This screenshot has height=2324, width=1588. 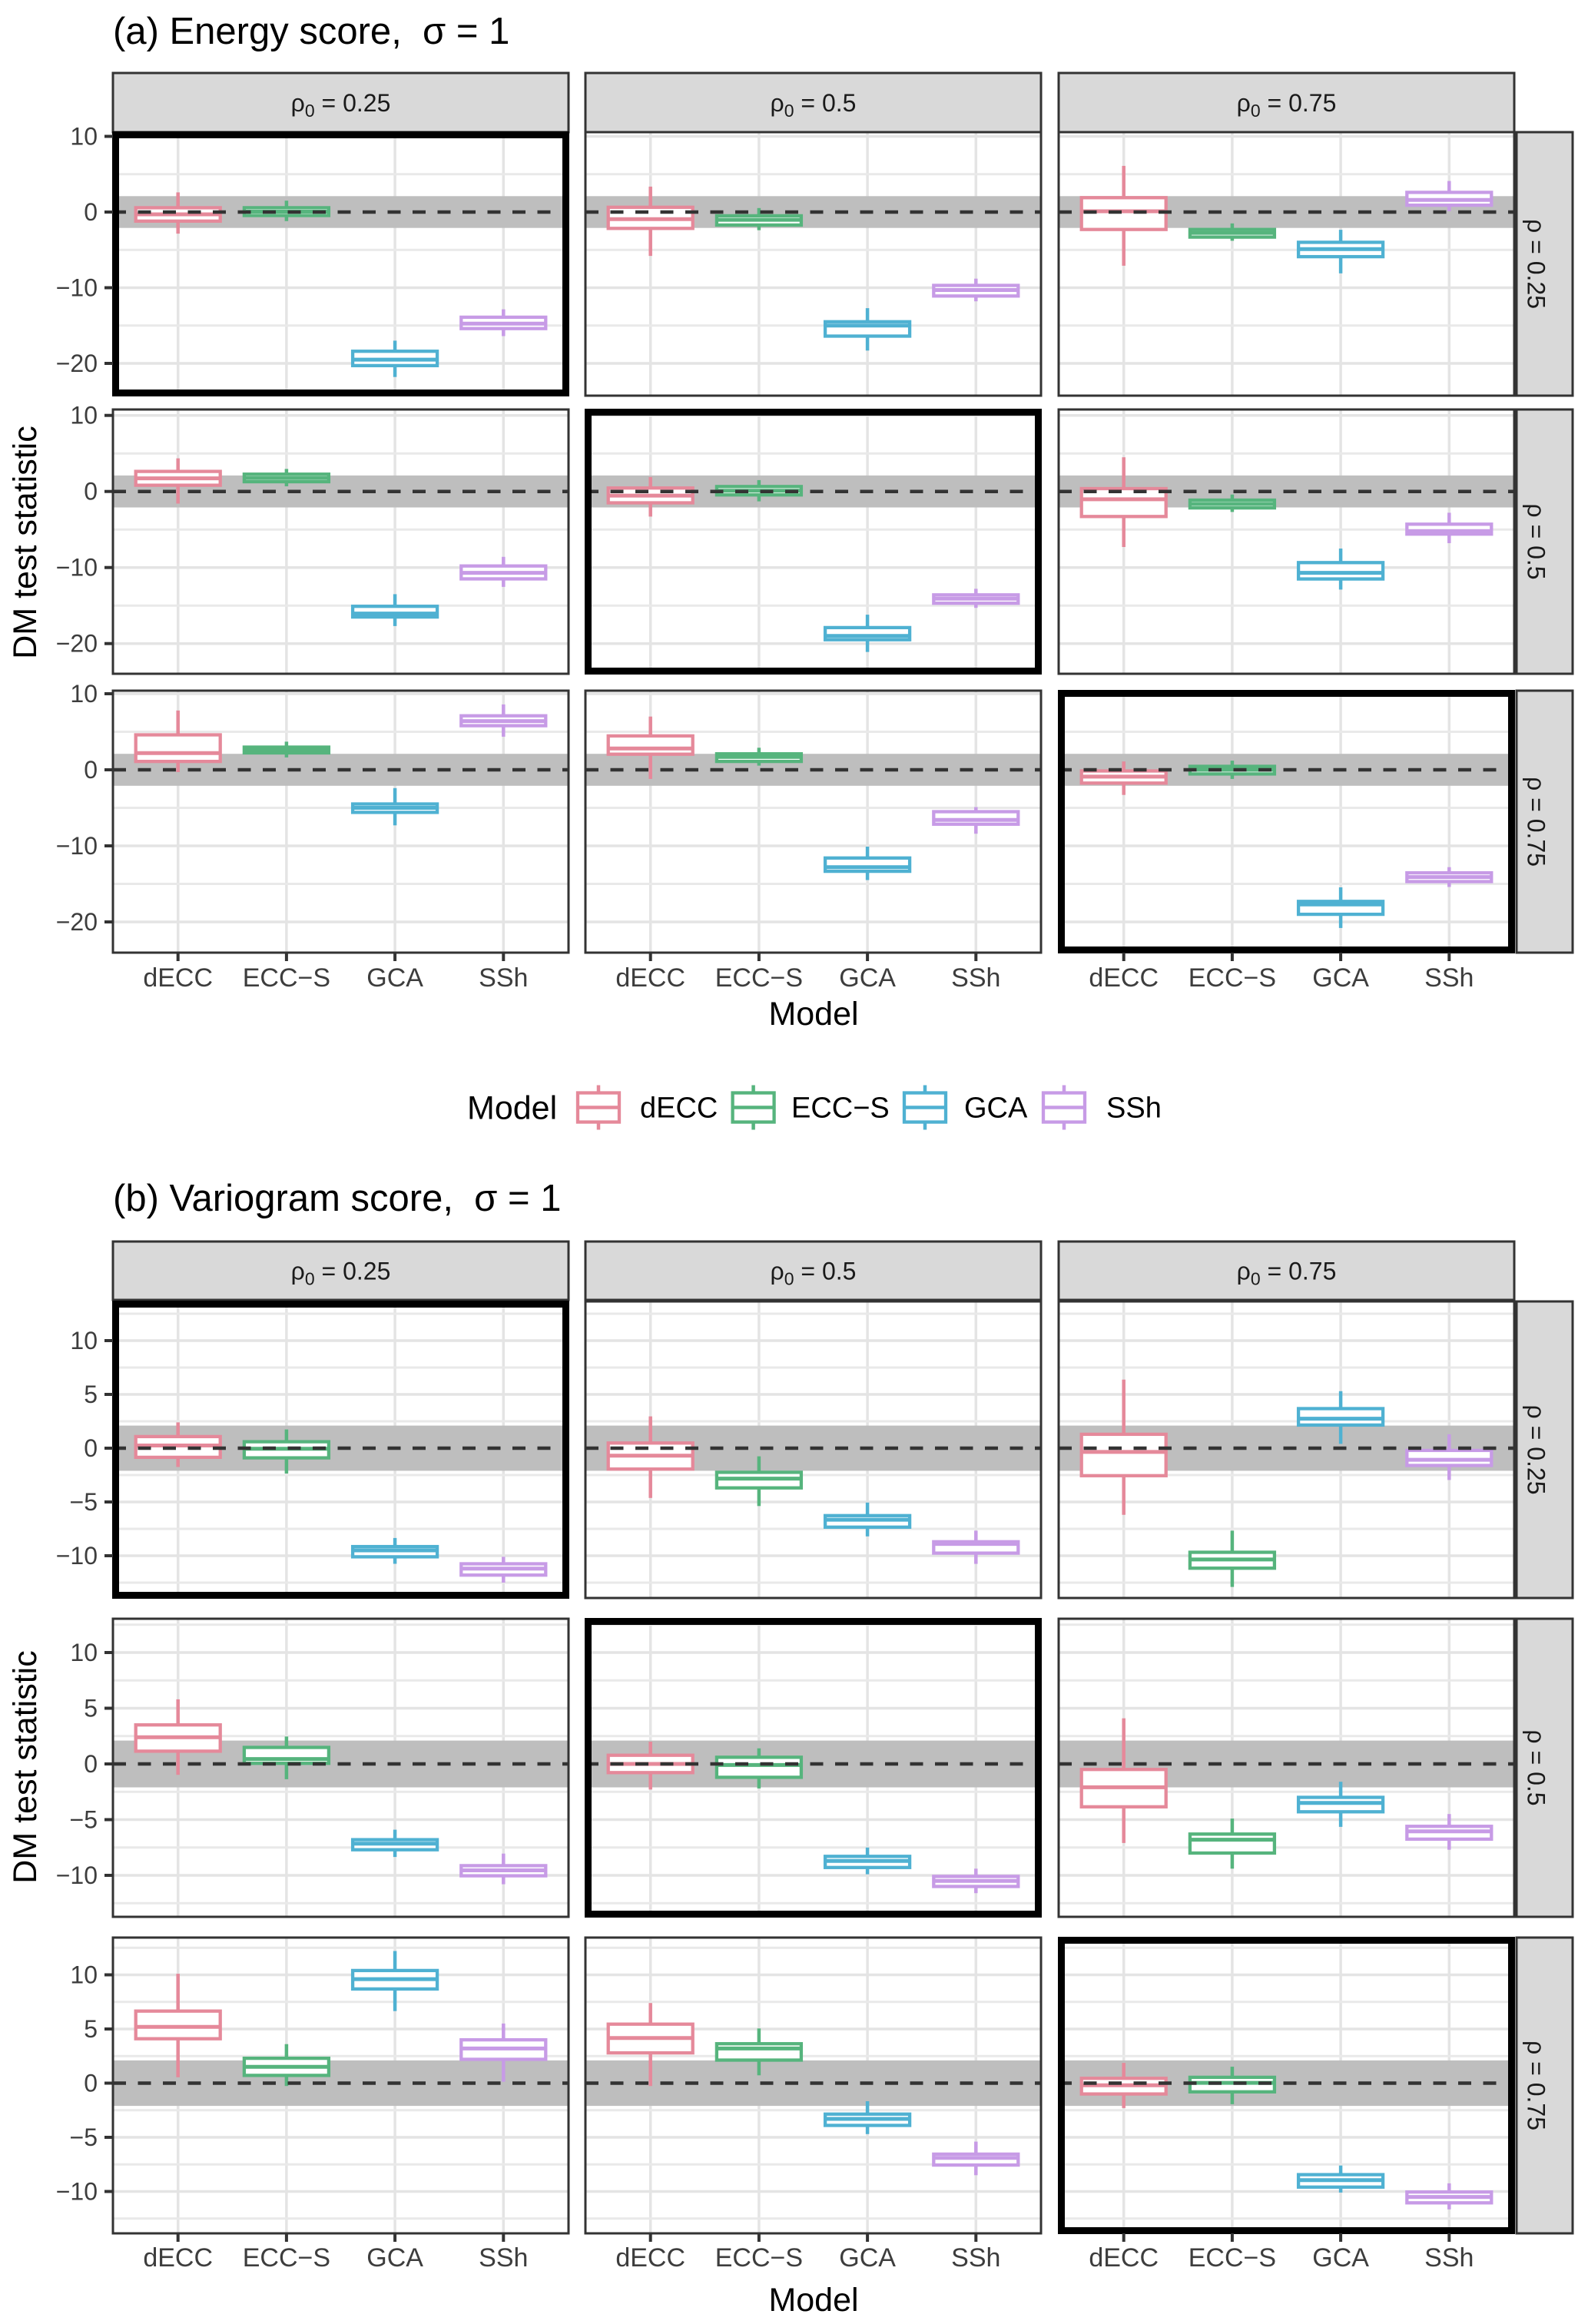 What do you see at coordinates (311, 31) in the screenshot?
I see `svg-text: (a) Energy score, σ = 1` at bounding box center [311, 31].